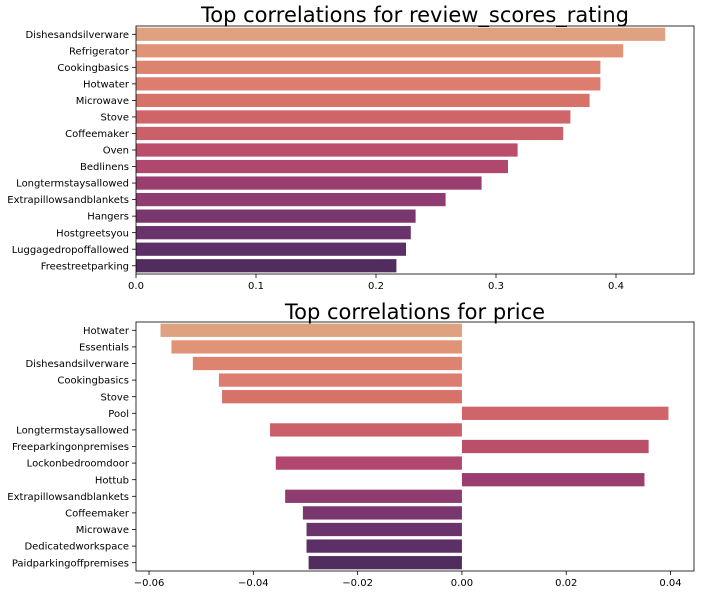 This screenshot has width=701, height=595. Describe the element at coordinates (99, 51) in the screenshot. I see `y-tick-label-refrigerator: Refrigerator` at that location.